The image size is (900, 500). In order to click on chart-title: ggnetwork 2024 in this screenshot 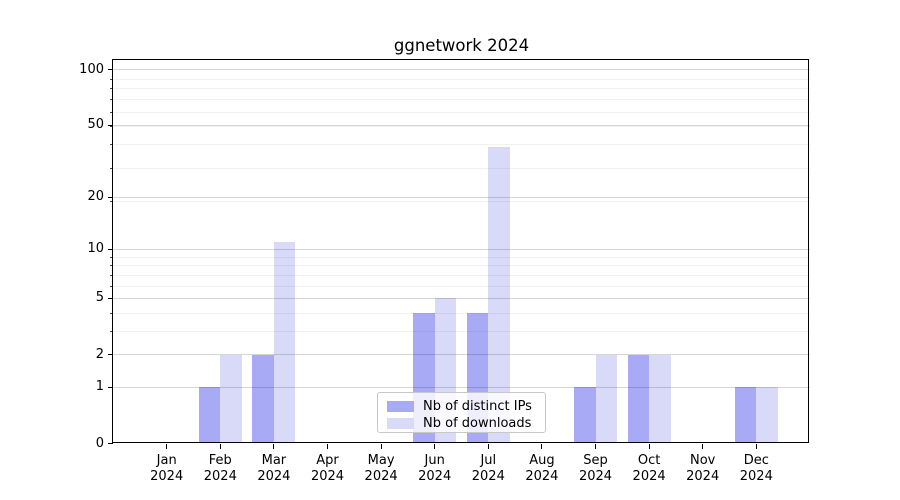, I will do `click(461, 45)`.